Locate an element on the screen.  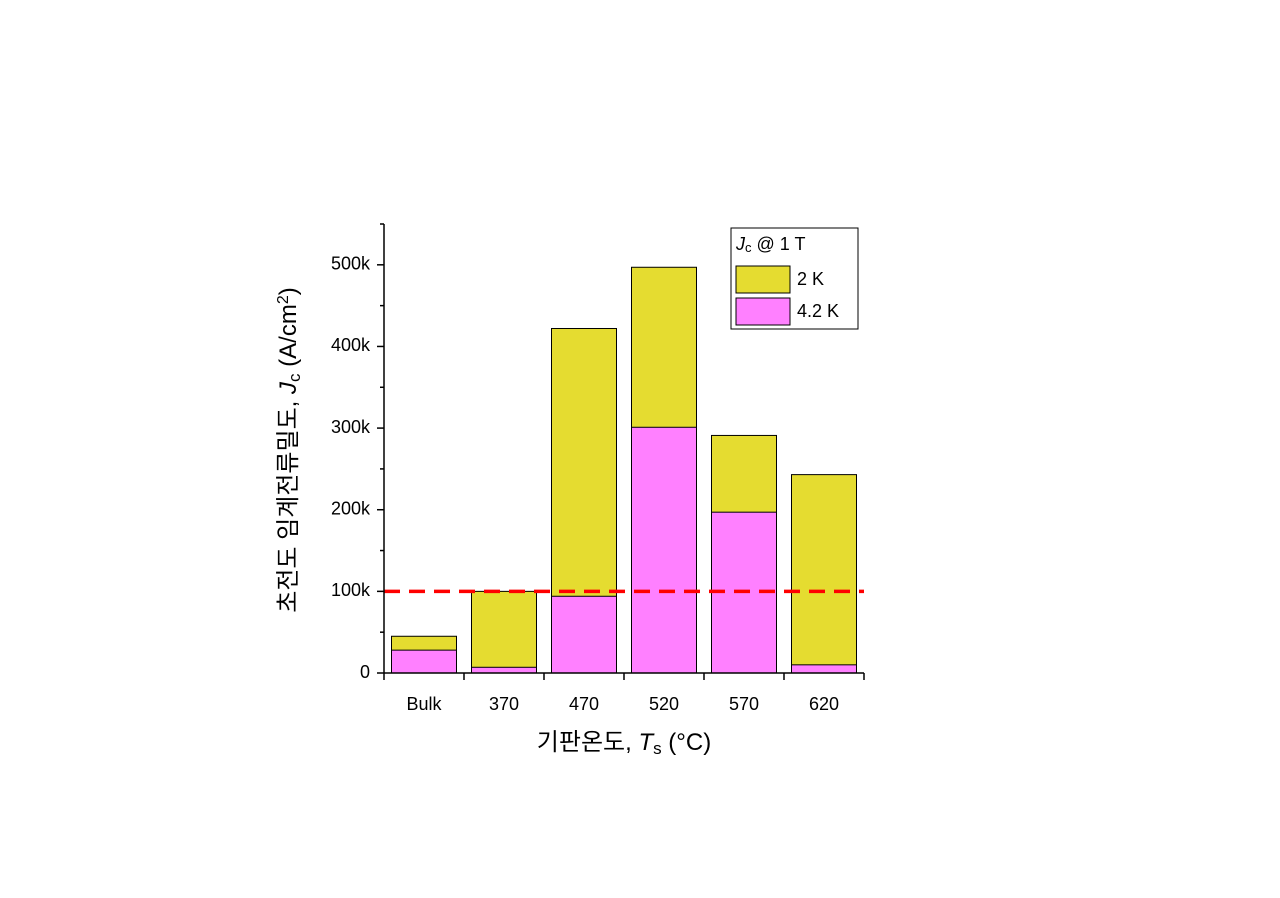
legend-title-part: @ 1 T is located at coordinates (779, 244).